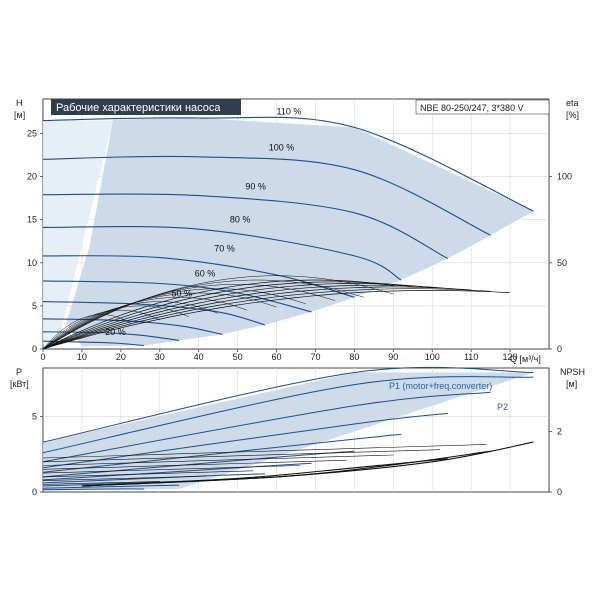  Describe the element at coordinates (32, 220) in the screenshot. I see `y-tick-label: 15` at that location.